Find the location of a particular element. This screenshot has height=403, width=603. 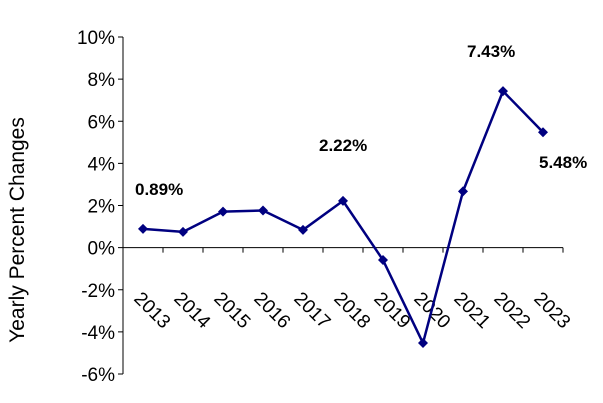

y-tick-label: 10% is located at coordinates (96, 38).